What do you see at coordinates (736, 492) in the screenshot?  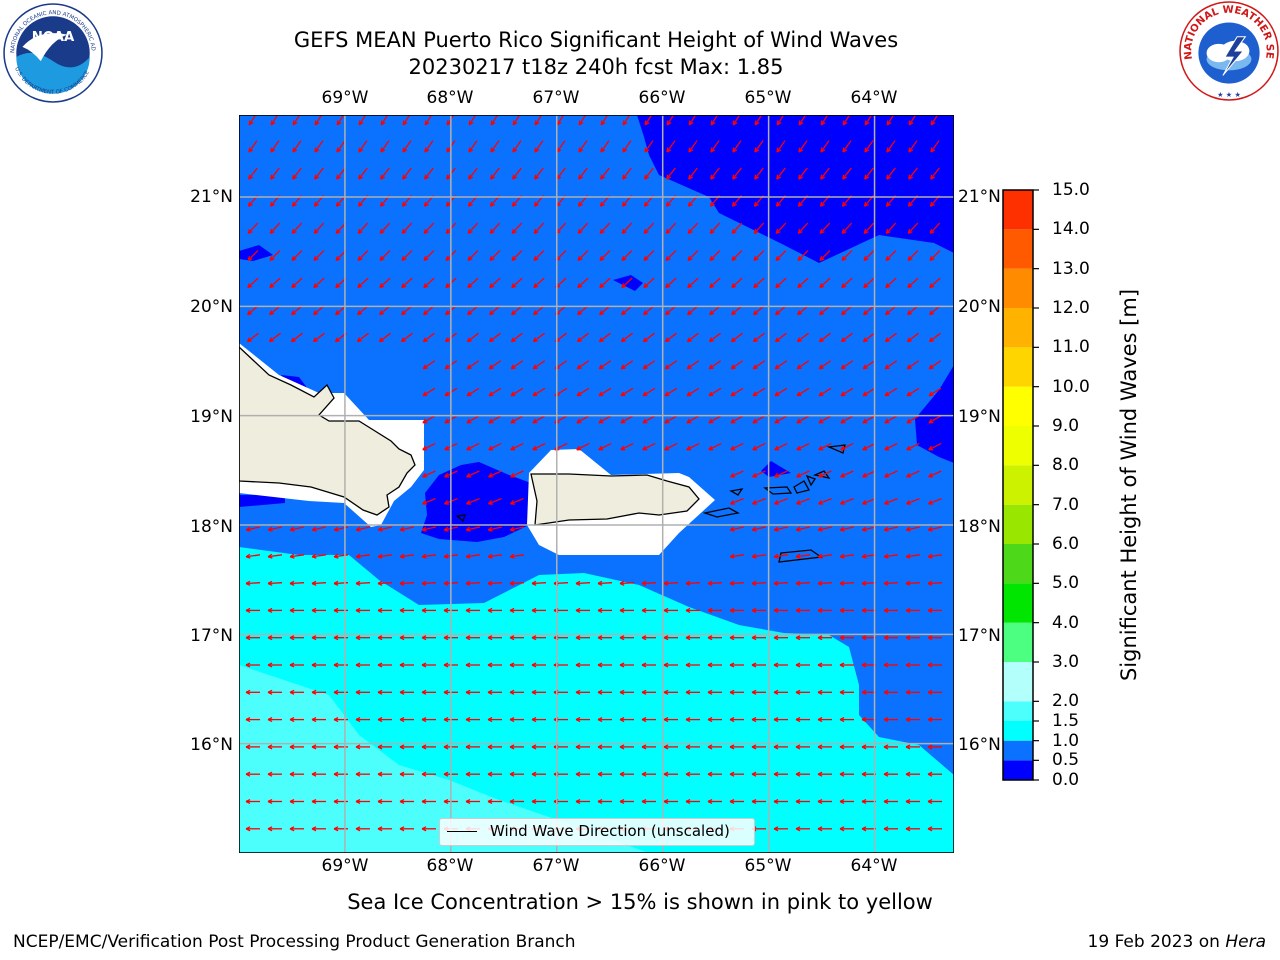 I see `land-culebra` at bounding box center [736, 492].